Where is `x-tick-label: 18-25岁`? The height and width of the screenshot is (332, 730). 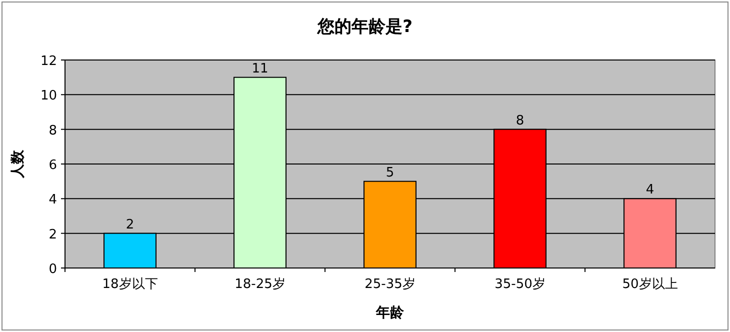
x-tick-label: 18-25岁 is located at coordinates (260, 284).